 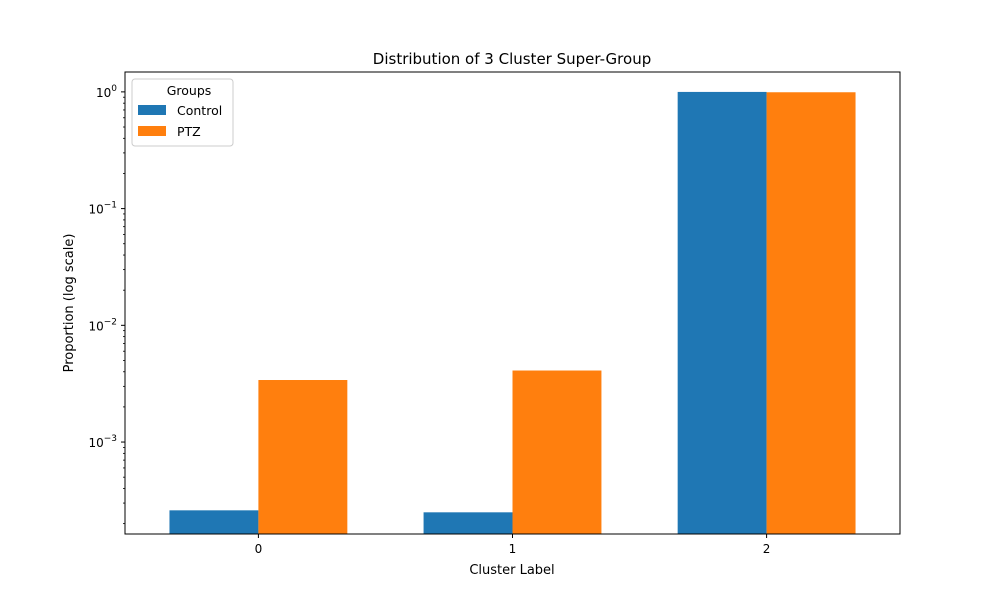 I want to click on legend-label-ptz: PTZ, so click(x=189, y=131).